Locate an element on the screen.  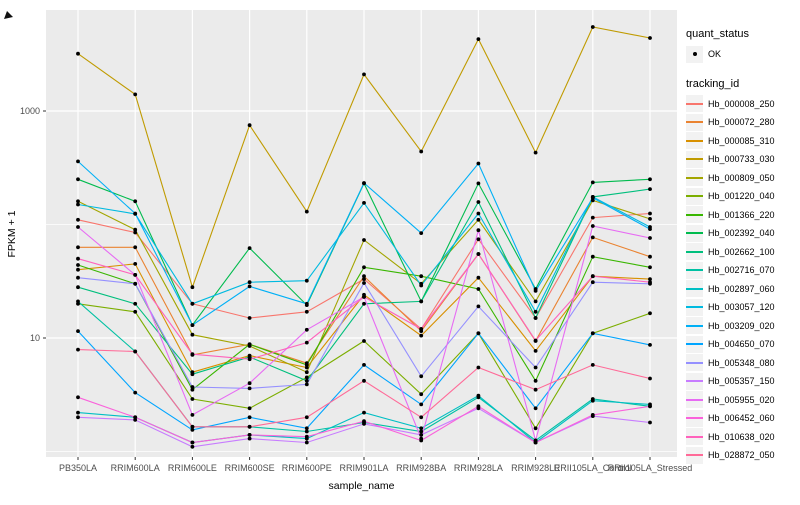
legend-item-label: Hb_003209_020 is located at coordinates (741, 325).